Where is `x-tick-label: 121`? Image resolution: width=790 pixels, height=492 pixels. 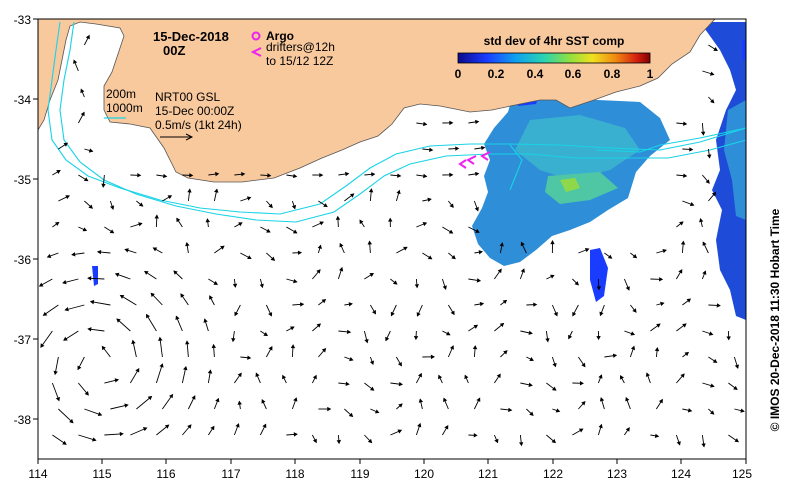
x-tick-label: 121 is located at coordinates (488, 474).